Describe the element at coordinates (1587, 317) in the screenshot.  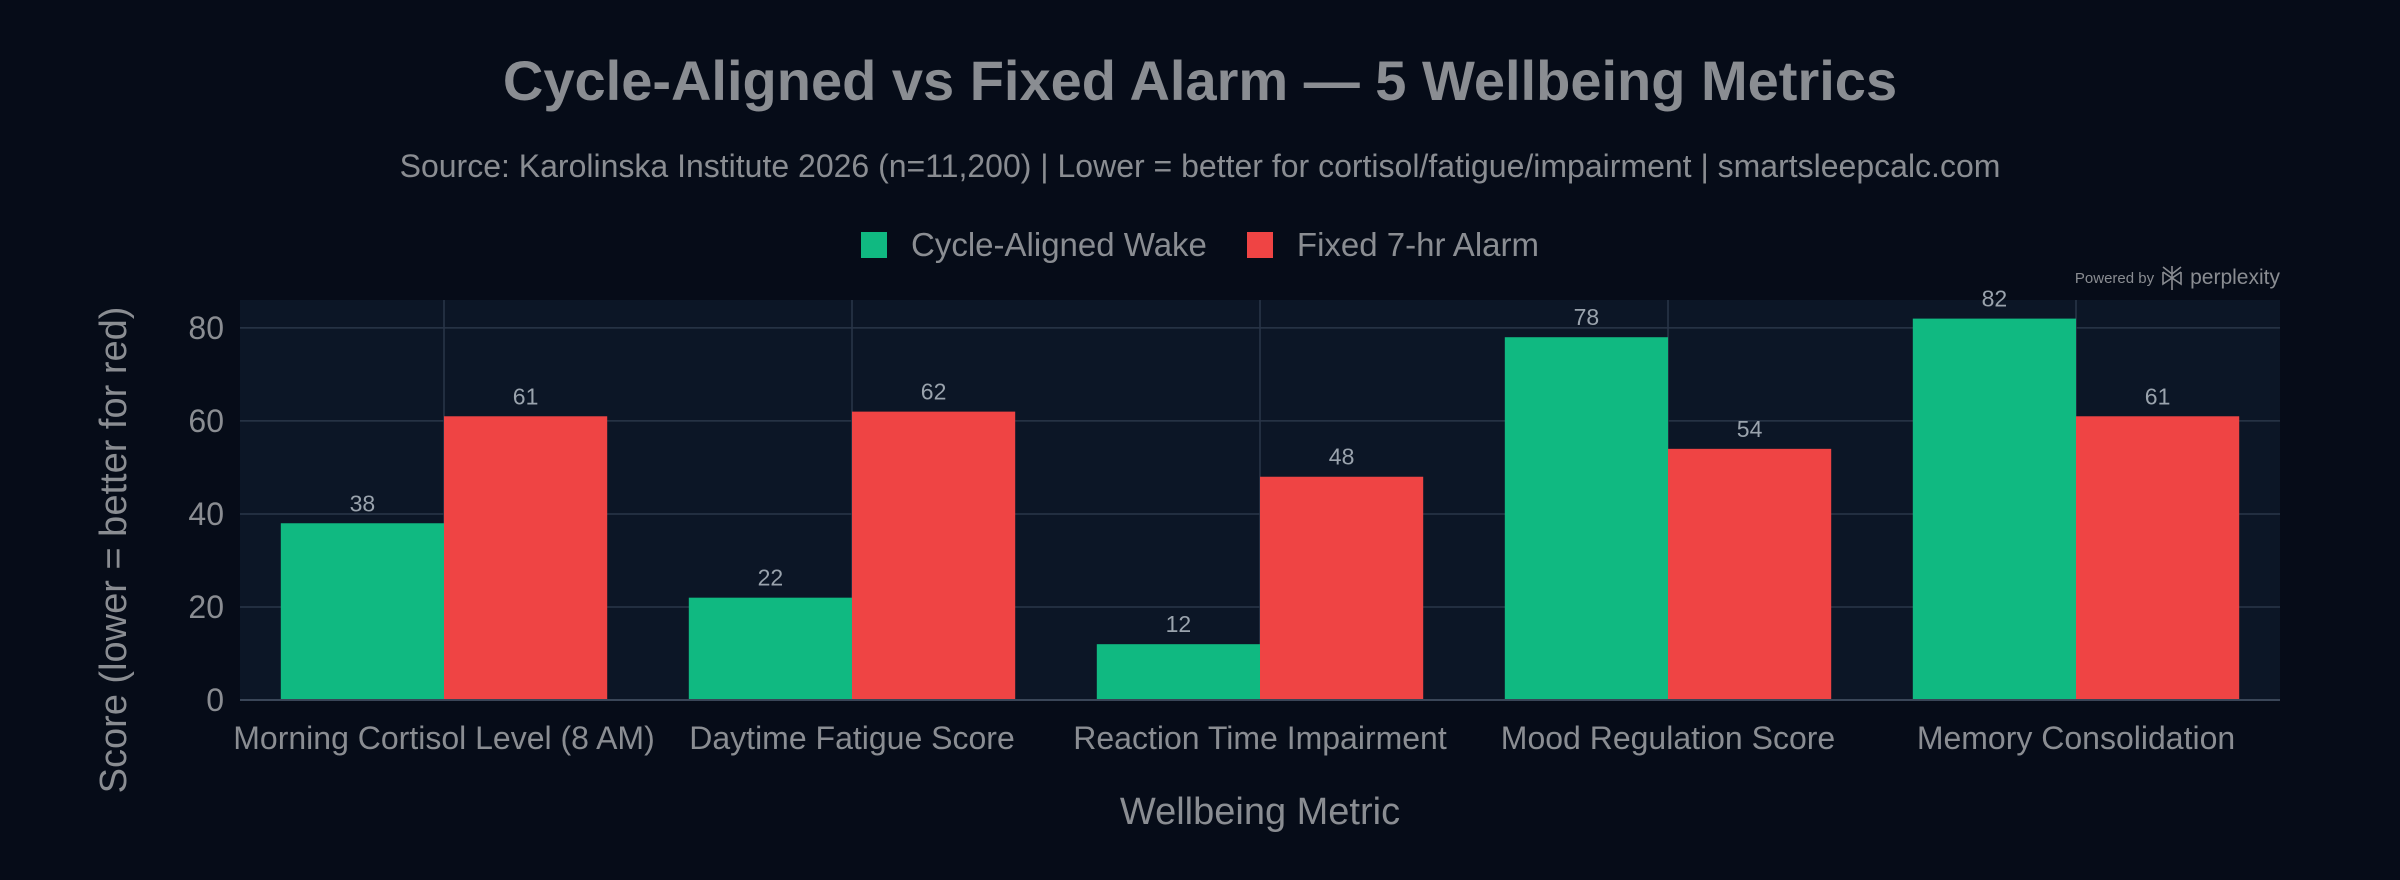
I see `data-label: 78` at that location.